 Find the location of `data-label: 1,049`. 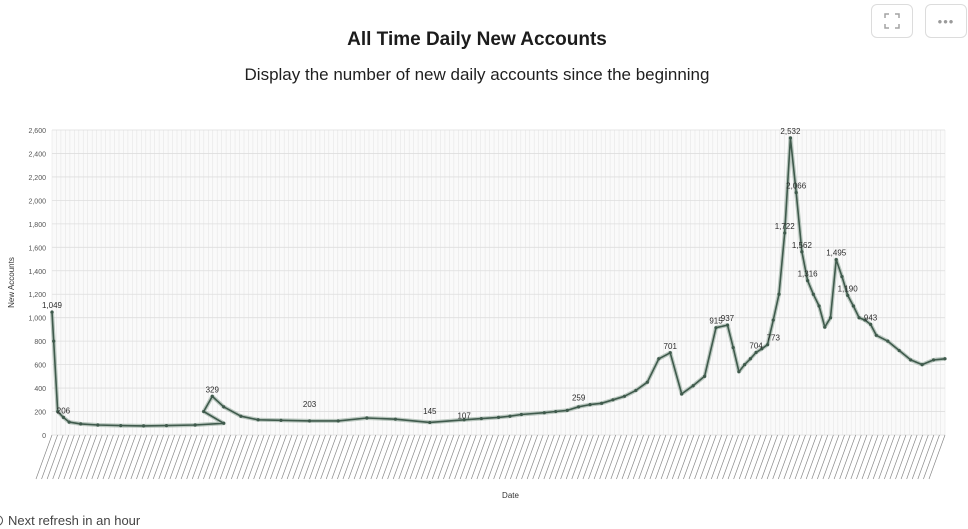

data-label: 1,049 is located at coordinates (52, 305).